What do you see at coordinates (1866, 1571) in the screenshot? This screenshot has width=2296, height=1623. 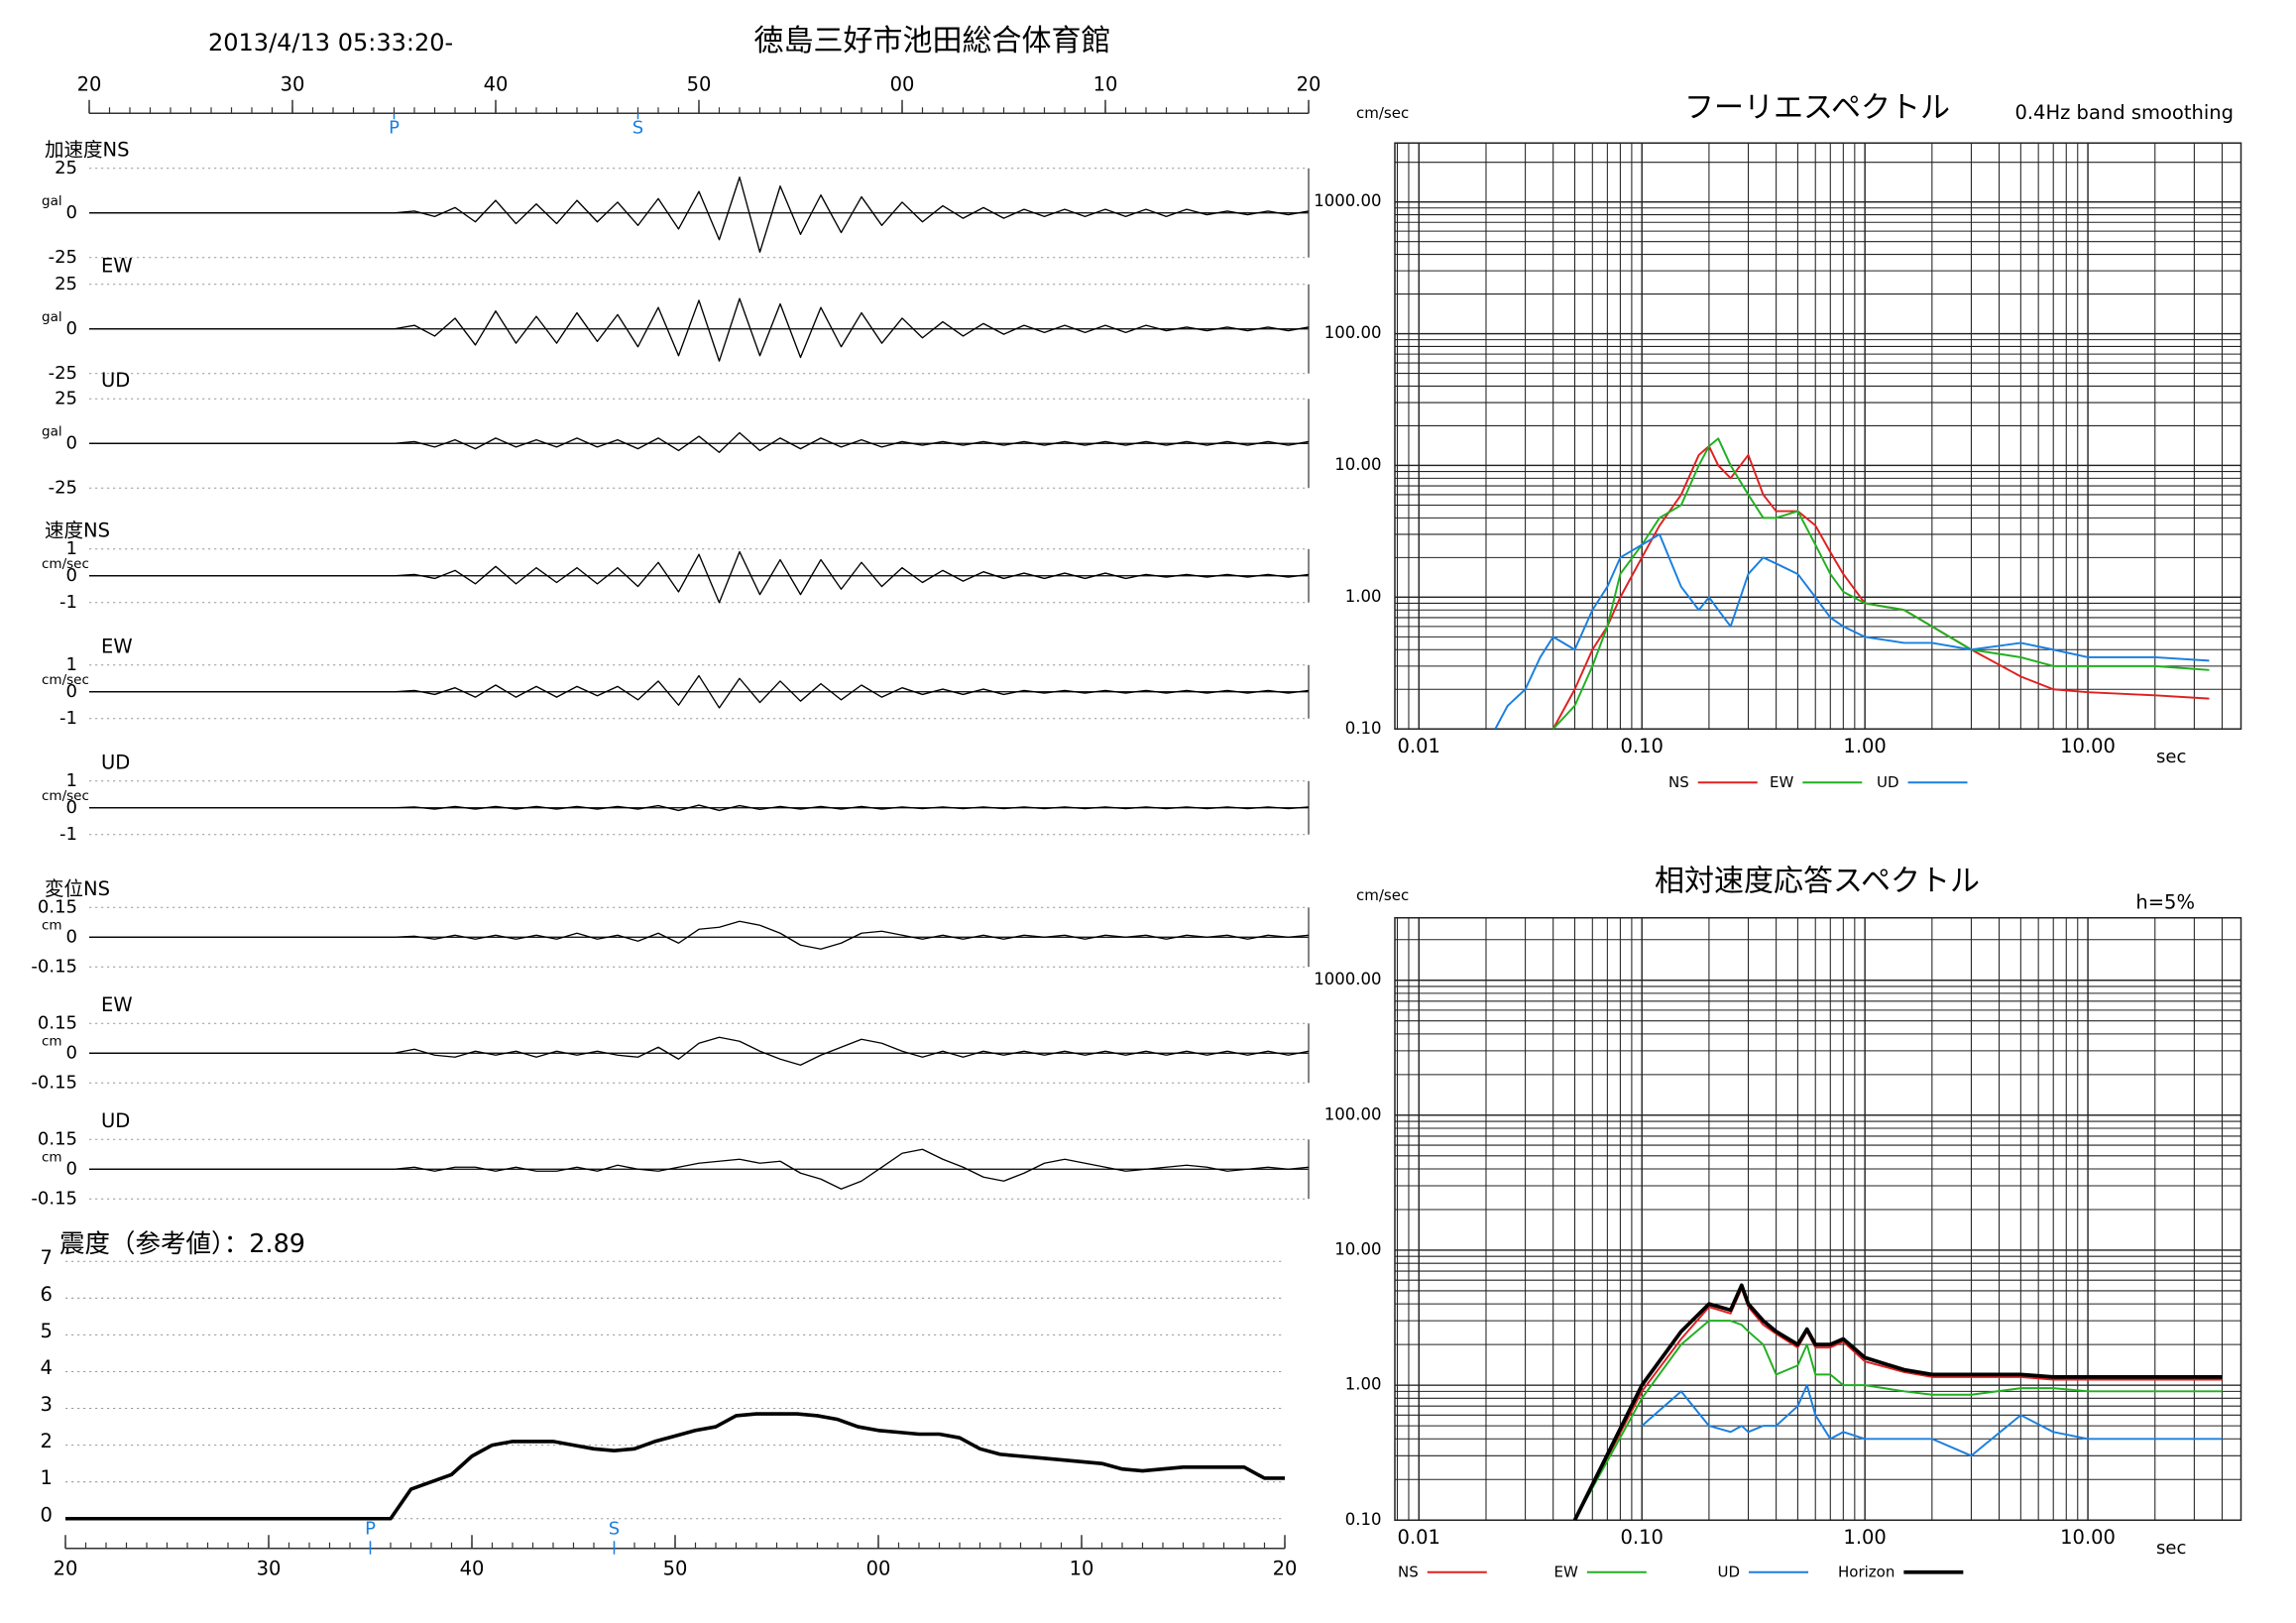 I see `legend-label: Horizon` at bounding box center [1866, 1571].